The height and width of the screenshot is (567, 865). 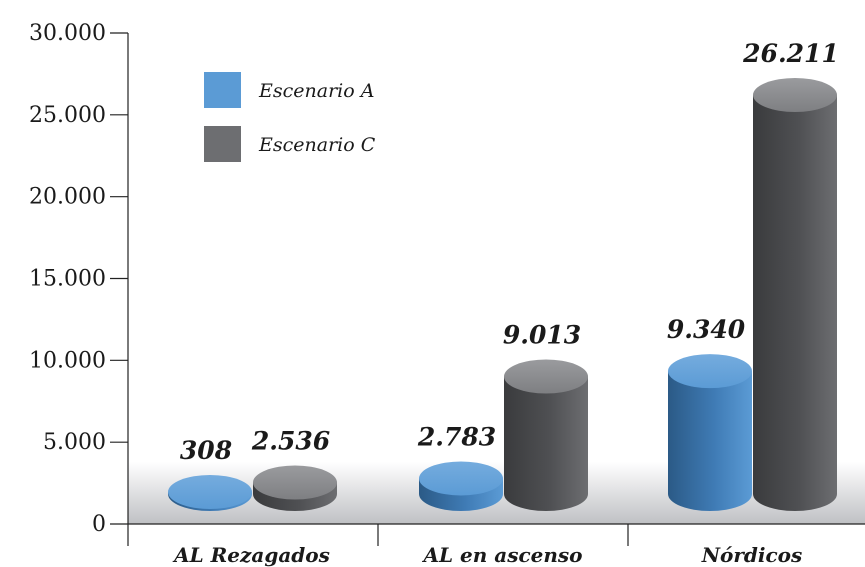 I want to click on legend-label: Escenario A, so click(x=316, y=91).